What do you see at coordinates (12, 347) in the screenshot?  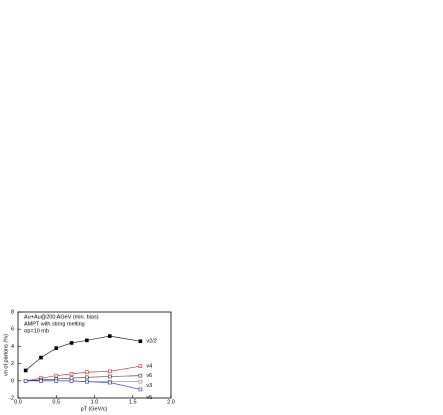 I see `y-tick-label: 4` at bounding box center [12, 347].